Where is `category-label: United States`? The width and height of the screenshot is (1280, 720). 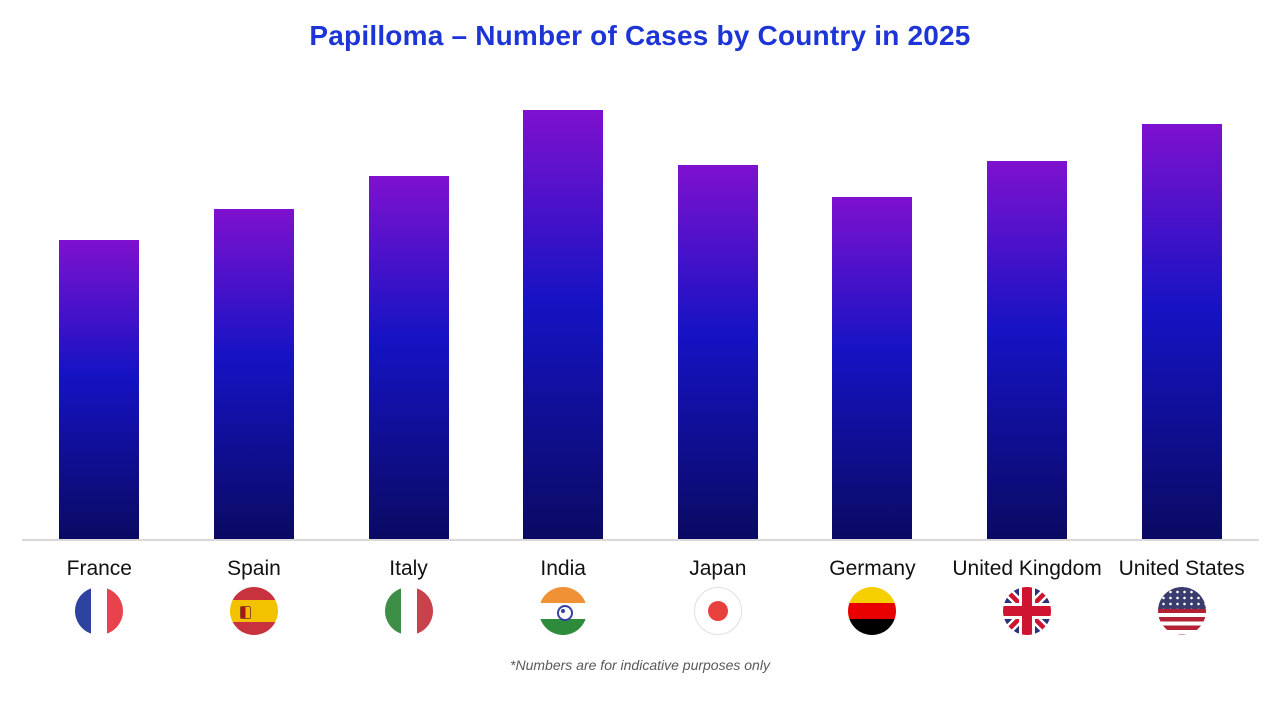 category-label: United States is located at coordinates (1181, 568).